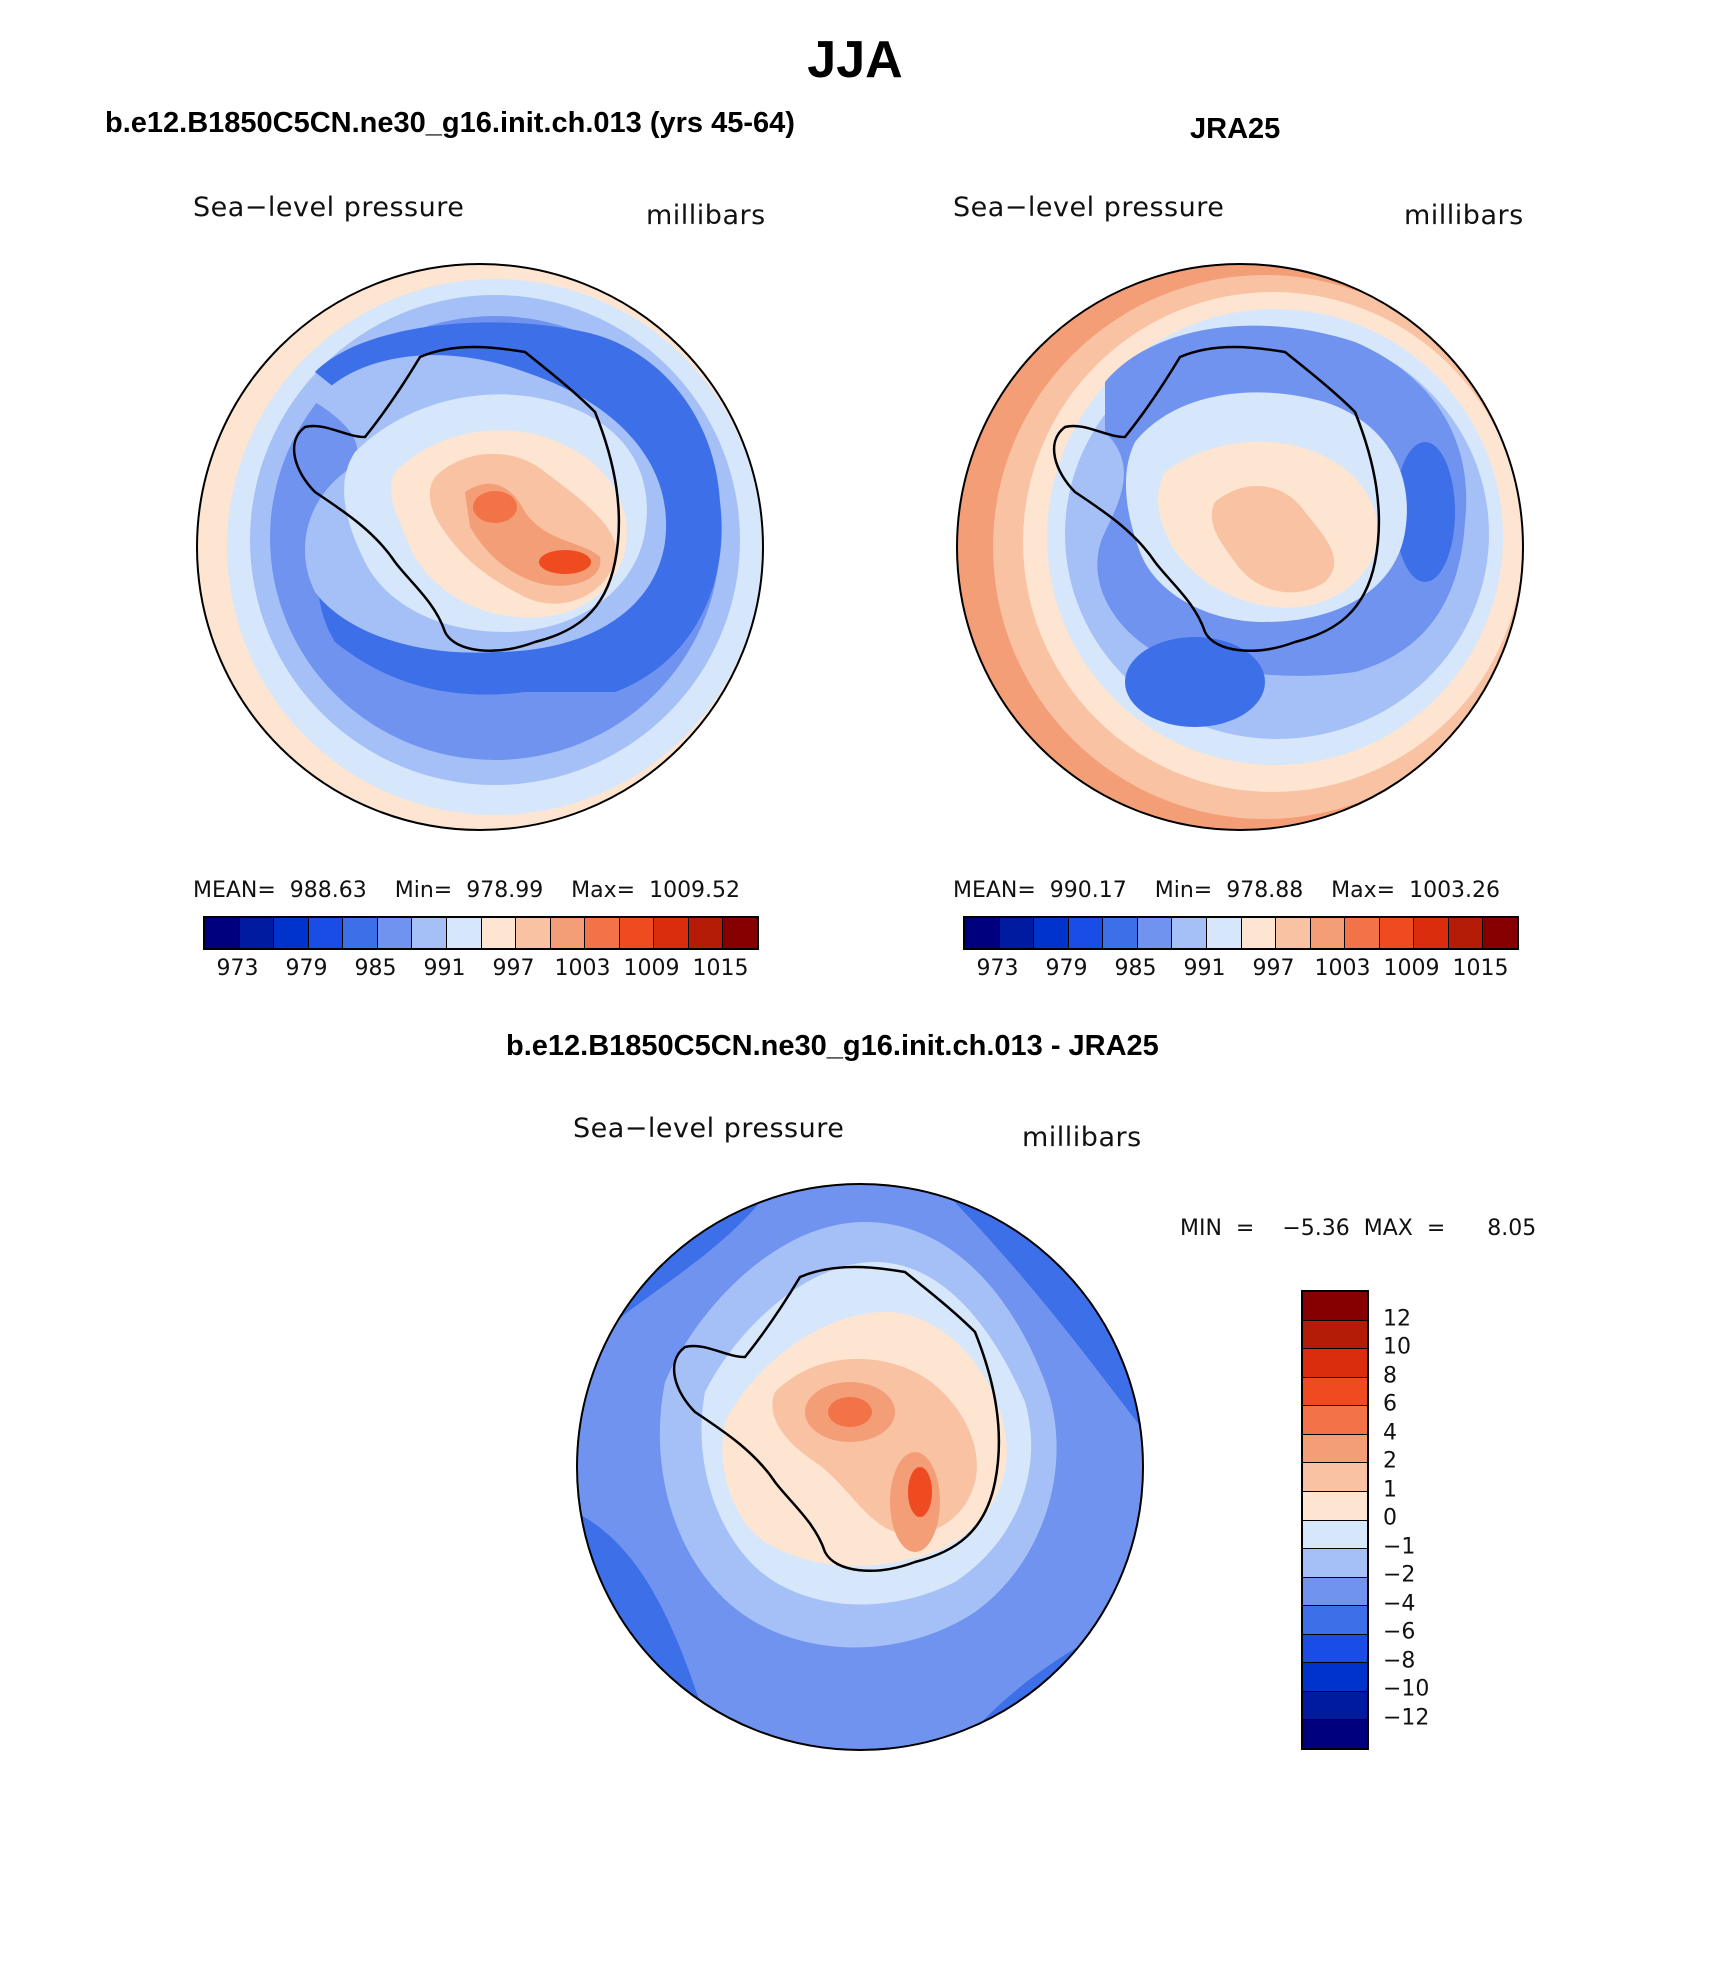  What do you see at coordinates (1425, 512) in the screenshot?
I see `panel2-low-east` at bounding box center [1425, 512].